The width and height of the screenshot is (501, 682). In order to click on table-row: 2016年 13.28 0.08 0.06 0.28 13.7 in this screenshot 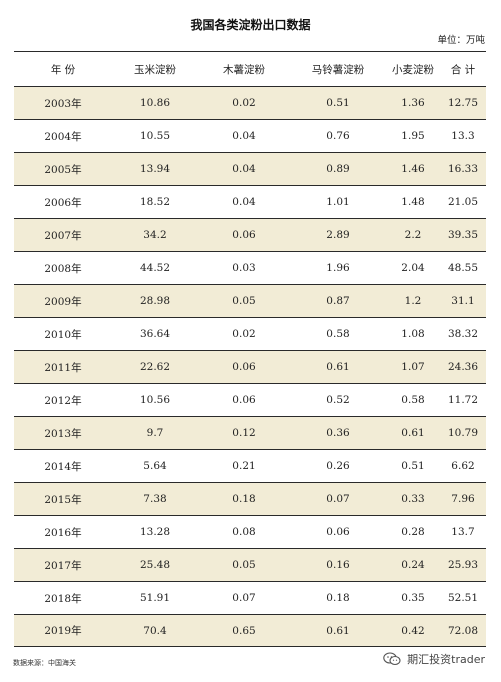, I will do `click(250, 531)`.